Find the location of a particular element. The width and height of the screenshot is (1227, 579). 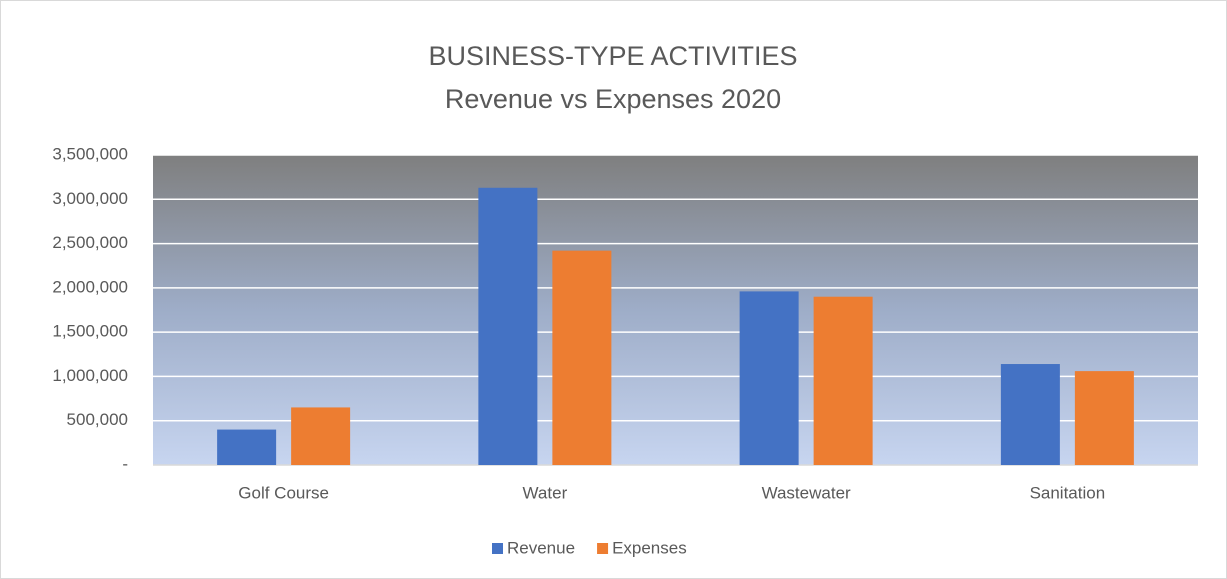

y-tick-label: 1,000,000 is located at coordinates (90, 375).